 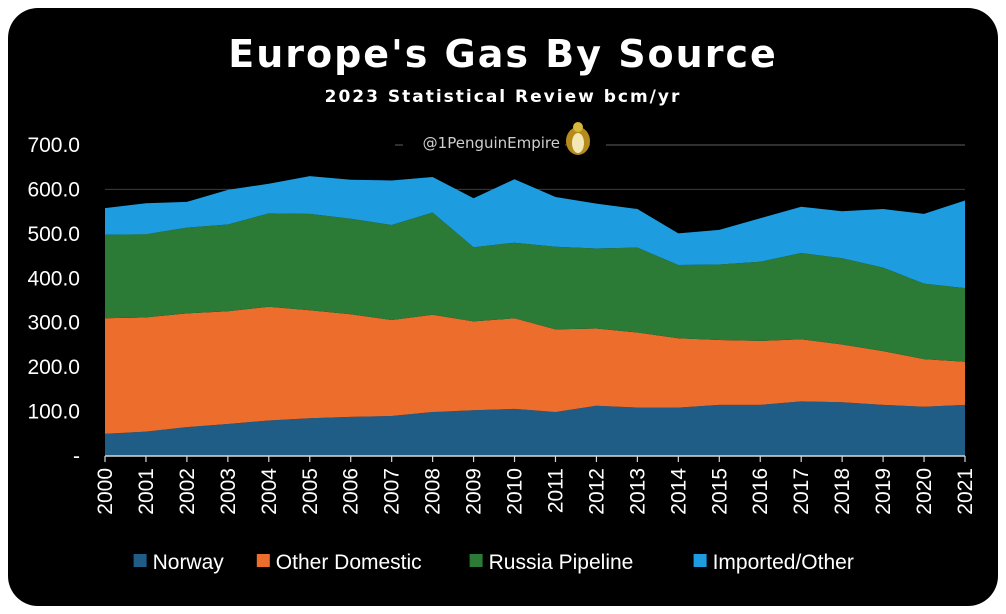 What do you see at coordinates (678, 491) in the screenshot?
I see `x-tick-label: 2014` at bounding box center [678, 491].